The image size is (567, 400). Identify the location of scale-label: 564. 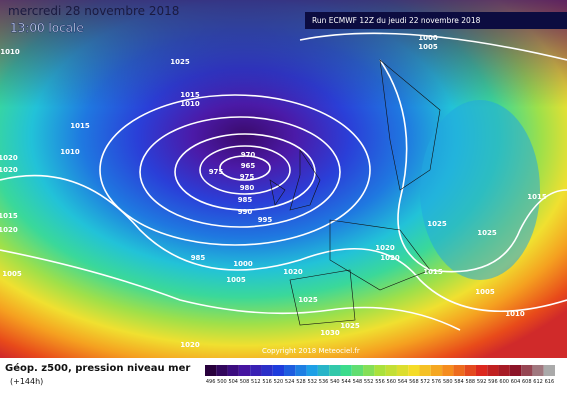
(403, 382).